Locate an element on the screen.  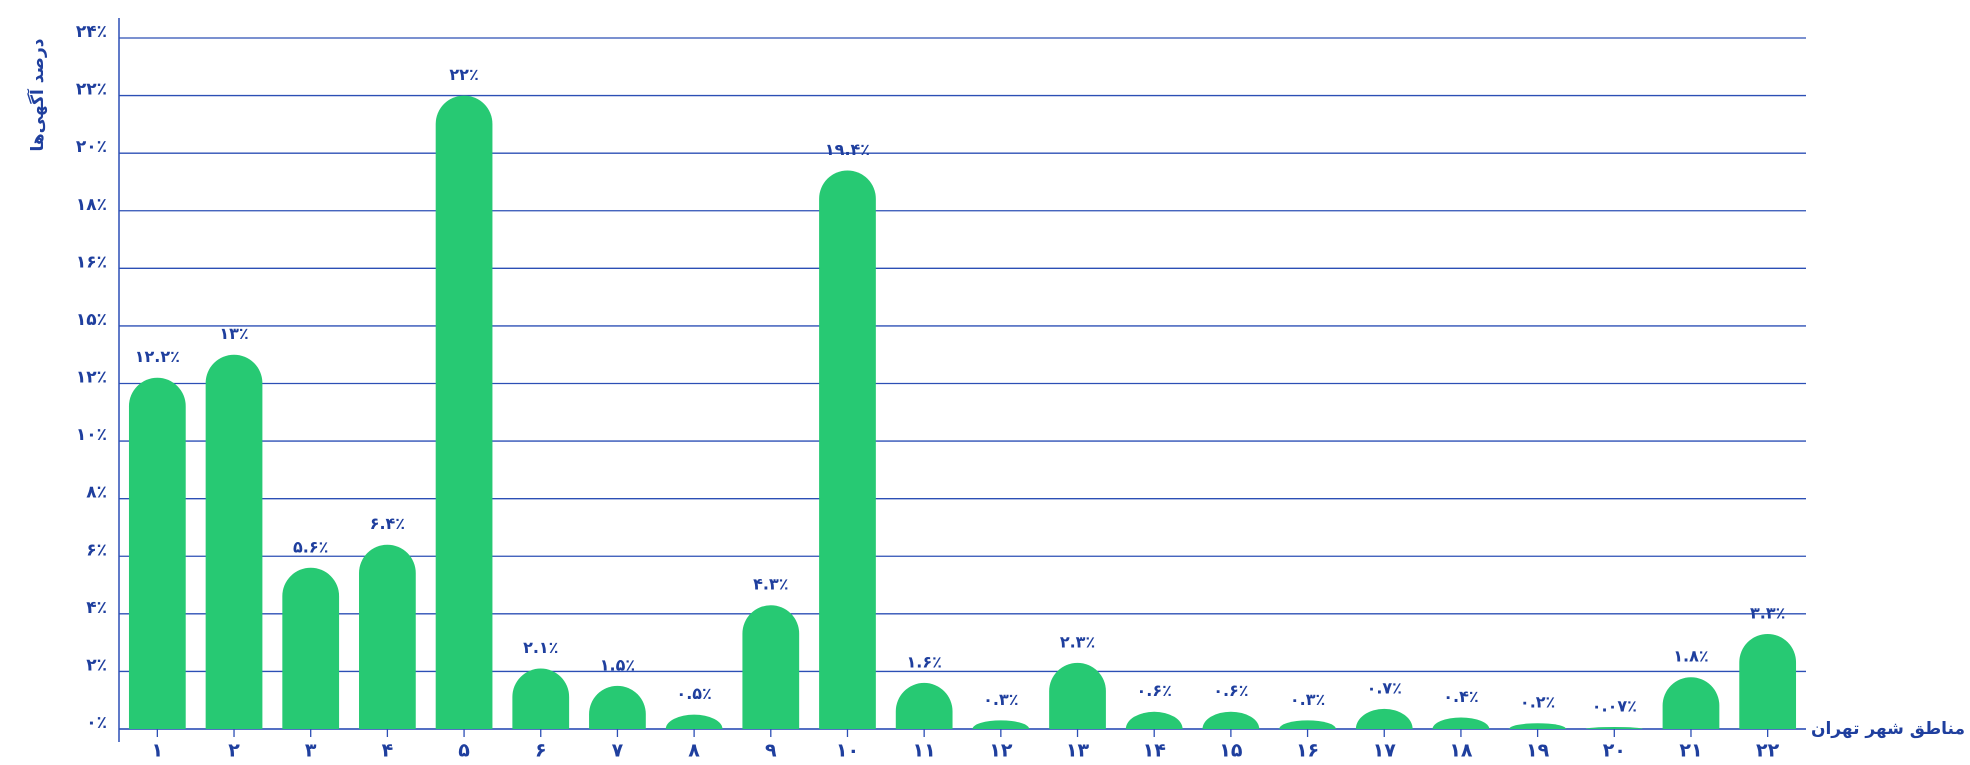
x-tick-label: ۷ is located at coordinates (618, 751).